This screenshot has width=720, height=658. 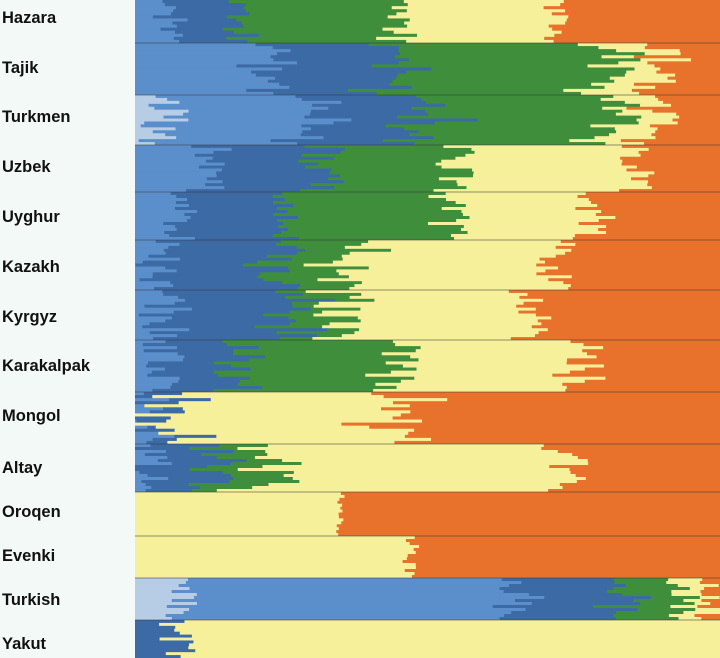 I want to click on individual-segment-lightblue, so click(x=161, y=583).